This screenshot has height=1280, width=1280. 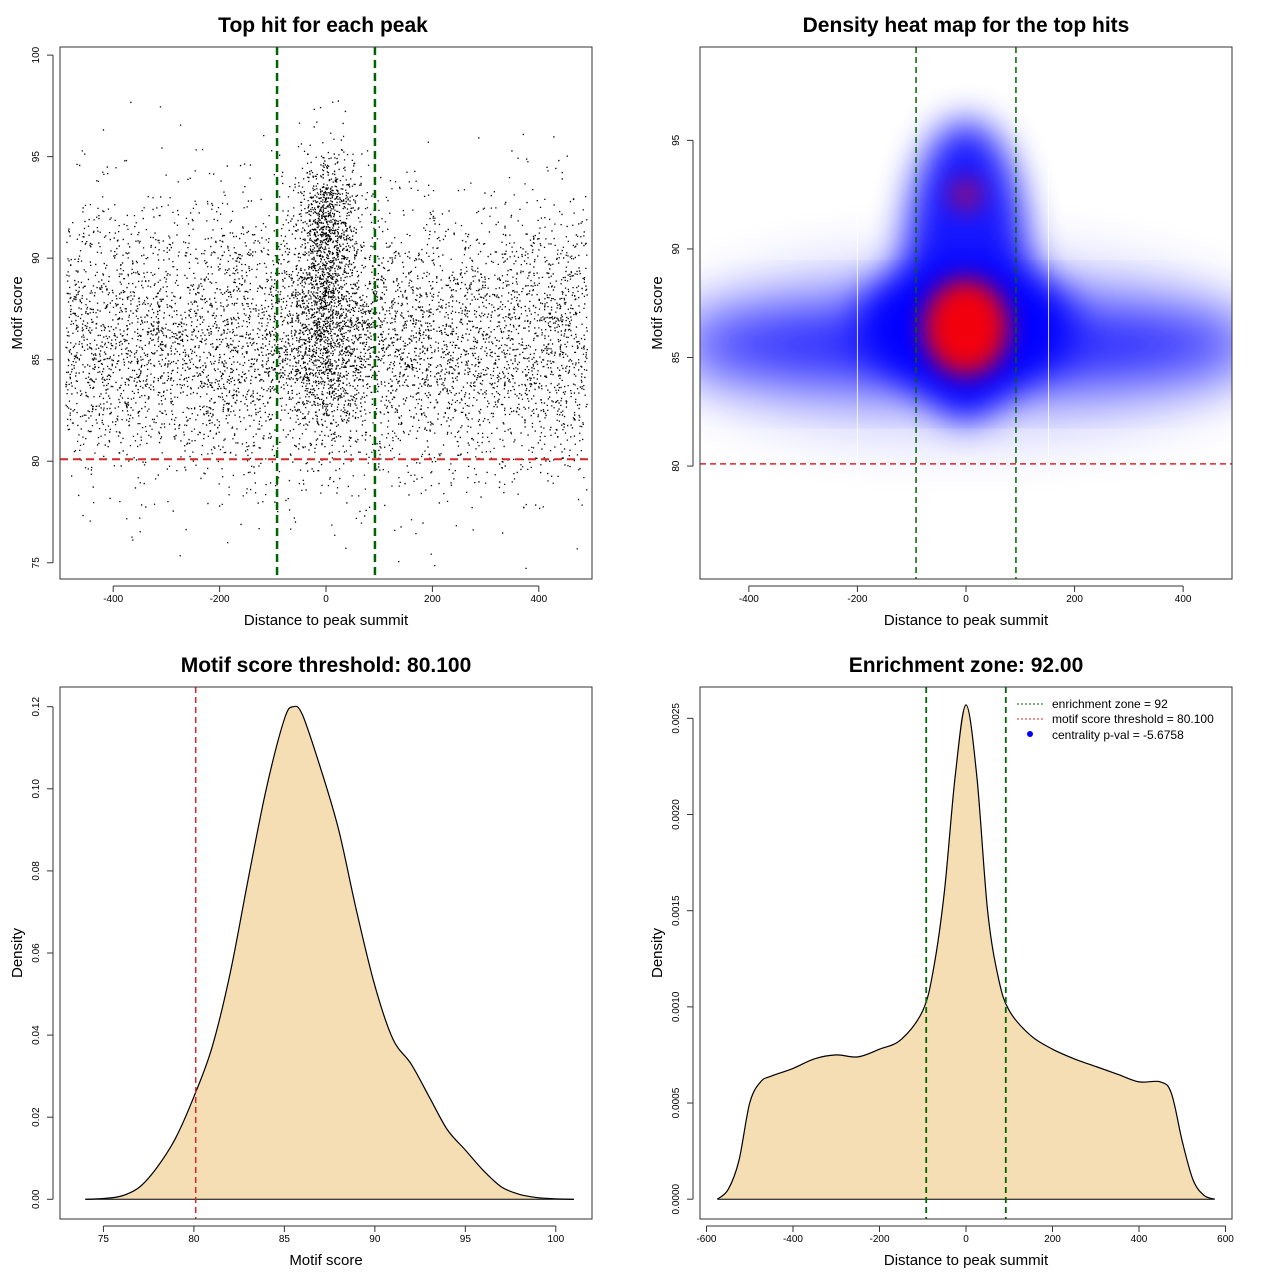 I want to click on legend-swatch-centrality, so click(x=1030, y=734).